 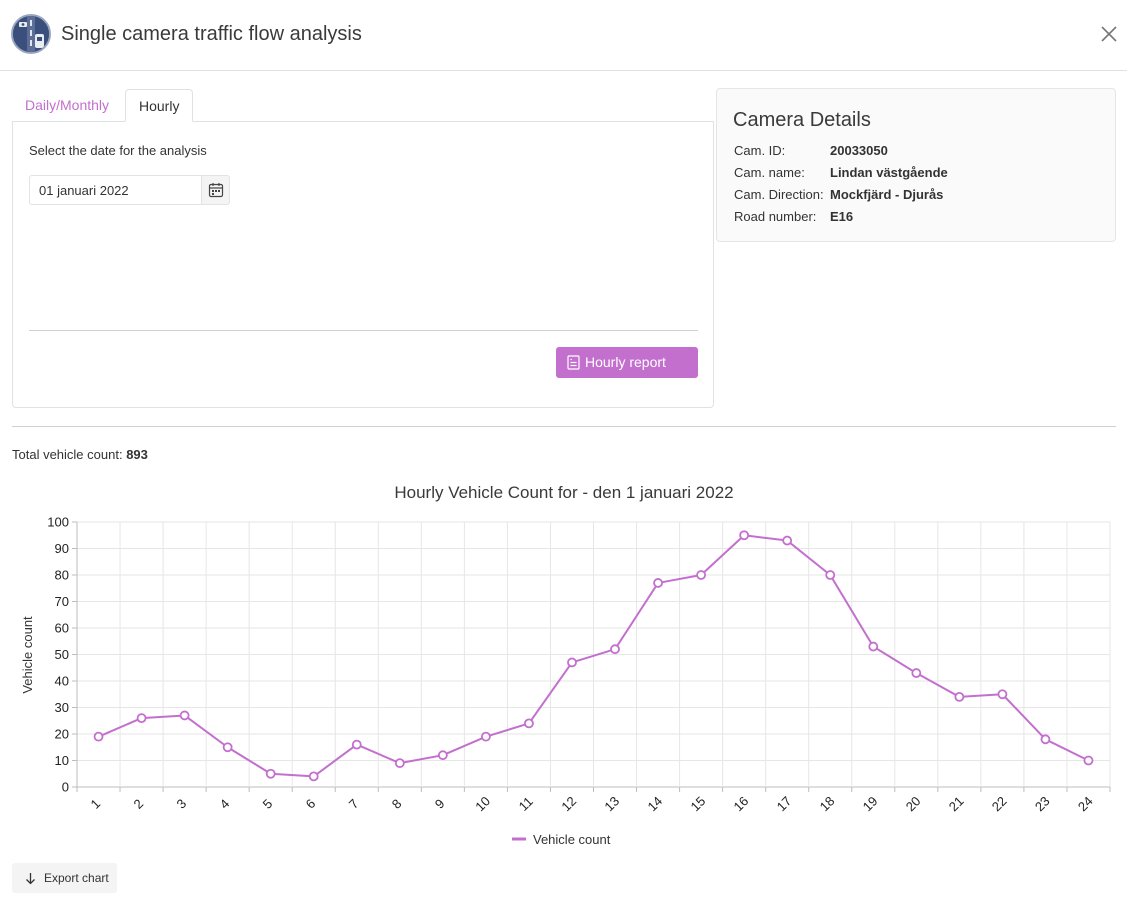 What do you see at coordinates (887, 194) in the screenshot?
I see `cam-direction-value: Mockfjärd - Djurås` at bounding box center [887, 194].